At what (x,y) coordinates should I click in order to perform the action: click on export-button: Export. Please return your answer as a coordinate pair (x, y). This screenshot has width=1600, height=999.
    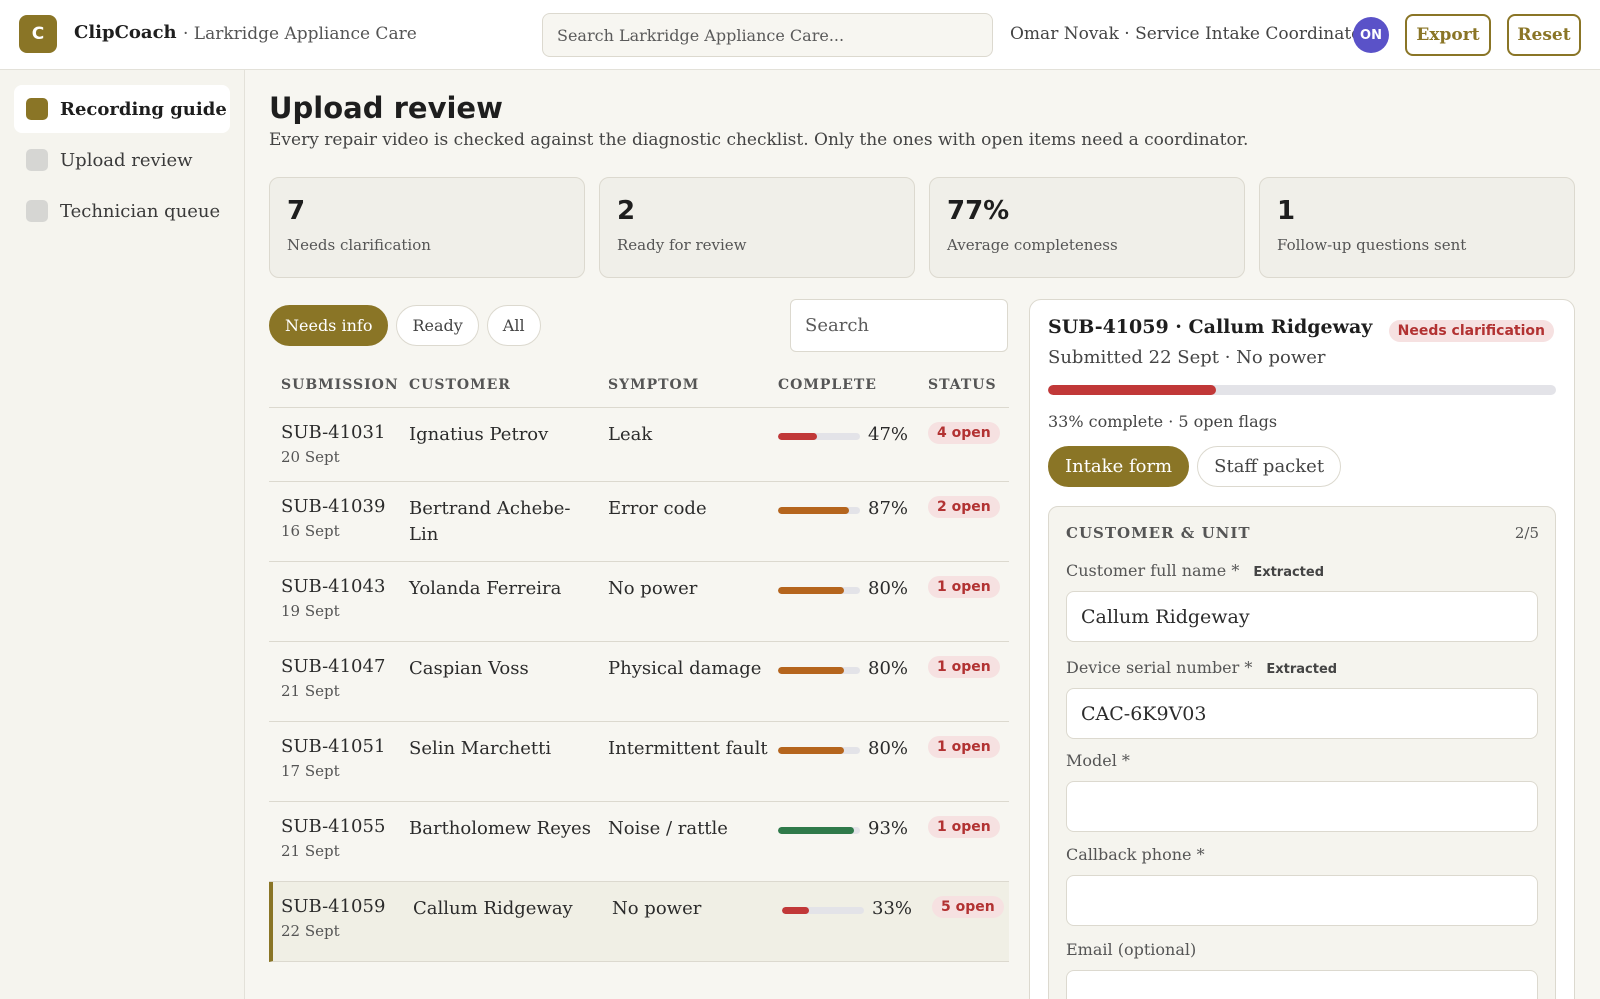
    Looking at the image, I should click on (1448, 35).